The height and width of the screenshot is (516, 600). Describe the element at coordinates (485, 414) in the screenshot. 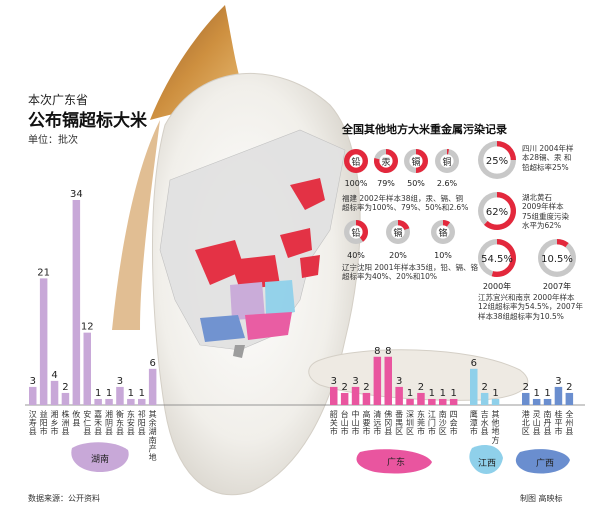

I see `category-label-char: 吉` at that location.